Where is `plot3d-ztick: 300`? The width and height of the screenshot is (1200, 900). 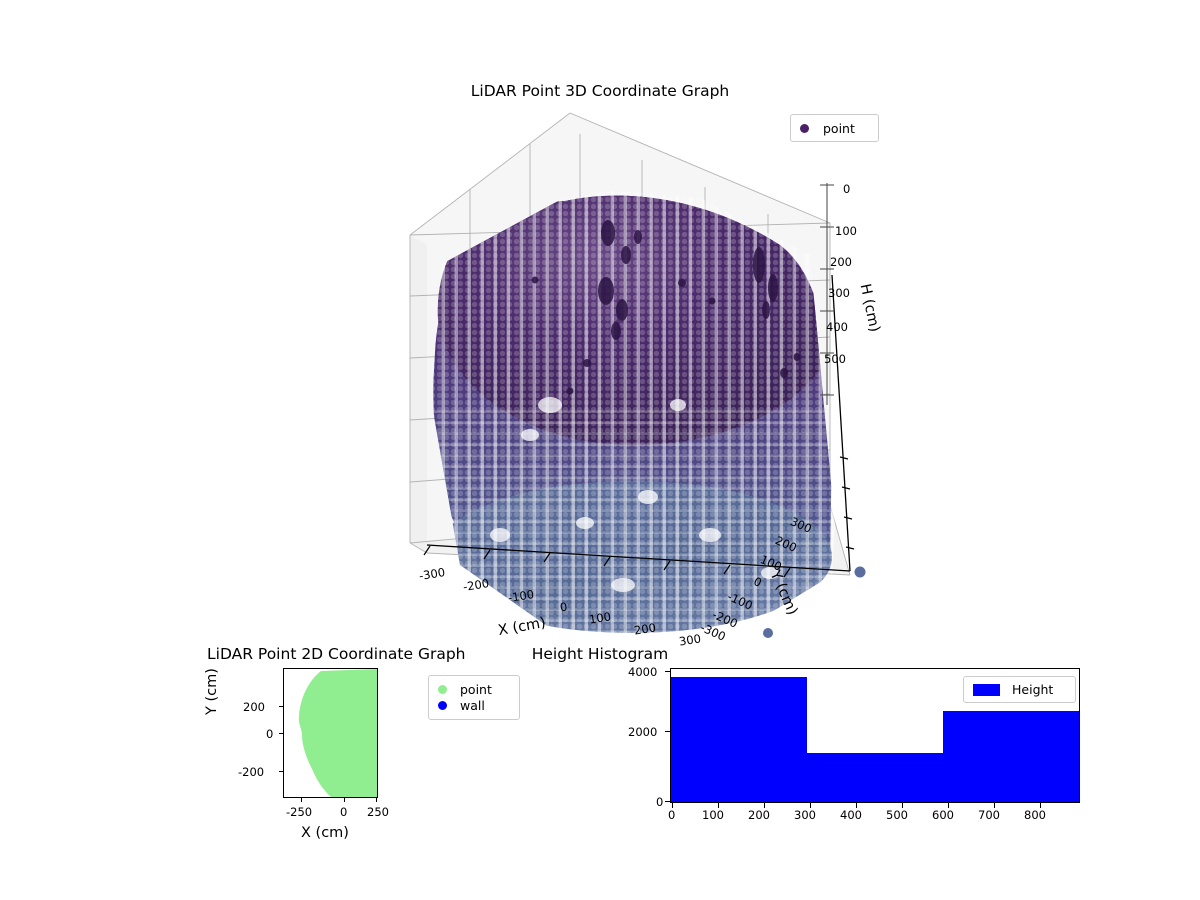 plot3d-ztick: 300 is located at coordinates (839, 293).